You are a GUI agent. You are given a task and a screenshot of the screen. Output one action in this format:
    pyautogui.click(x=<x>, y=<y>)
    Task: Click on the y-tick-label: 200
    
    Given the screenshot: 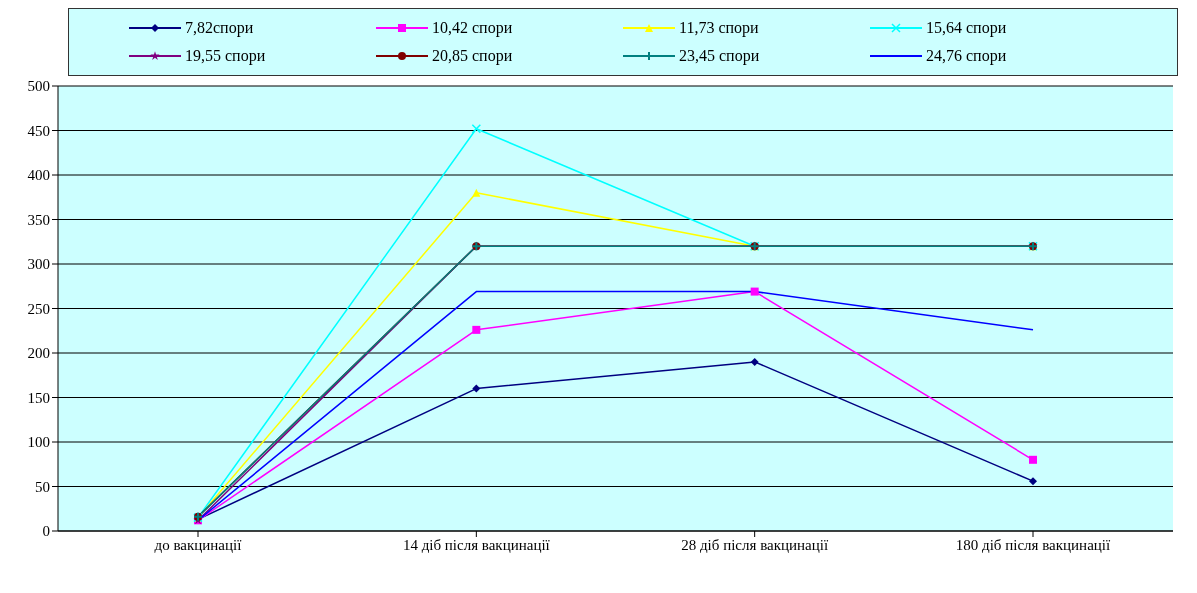 What is the action you would take?
    pyautogui.click(x=38, y=353)
    